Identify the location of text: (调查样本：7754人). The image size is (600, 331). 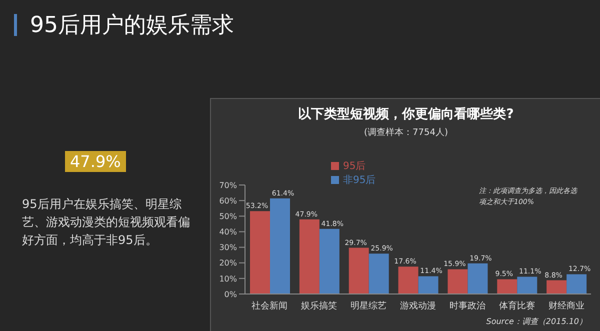
(406, 132).